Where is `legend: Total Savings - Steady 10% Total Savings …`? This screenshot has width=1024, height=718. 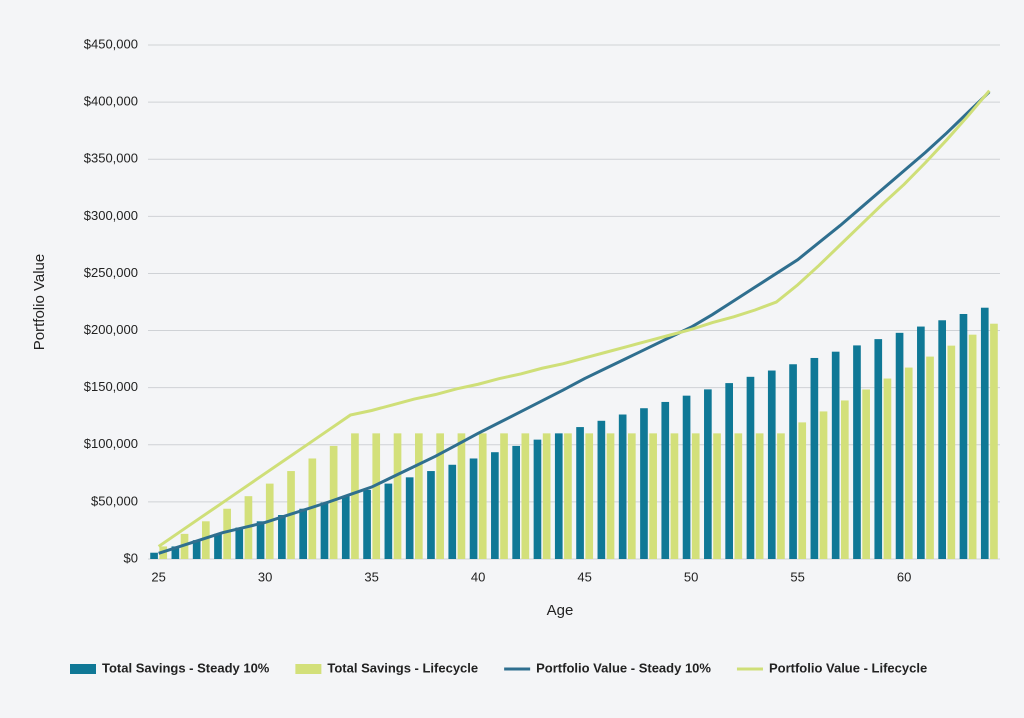 legend: Total Savings - Steady 10% Total Savings … is located at coordinates (498, 667).